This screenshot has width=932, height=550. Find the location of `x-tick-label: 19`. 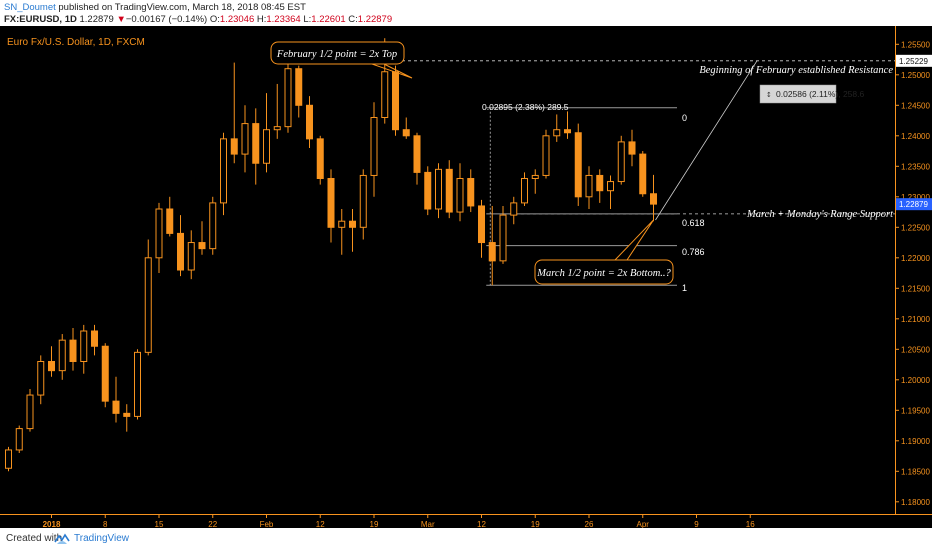

x-tick-label: 19 is located at coordinates (374, 524).